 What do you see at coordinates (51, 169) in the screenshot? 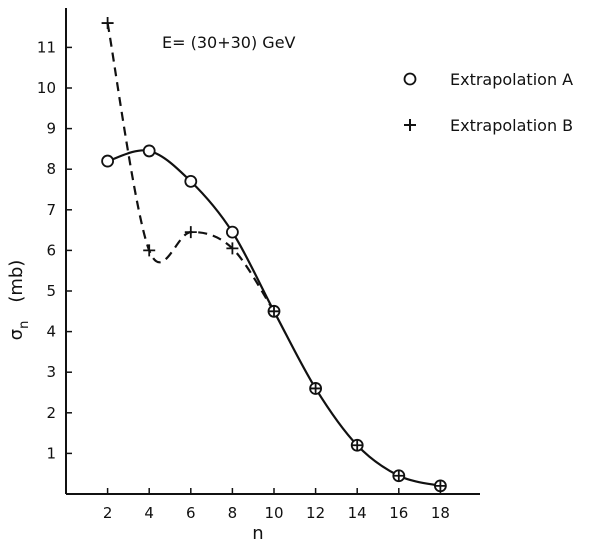
I see `y-tick-label: 8` at bounding box center [51, 169].